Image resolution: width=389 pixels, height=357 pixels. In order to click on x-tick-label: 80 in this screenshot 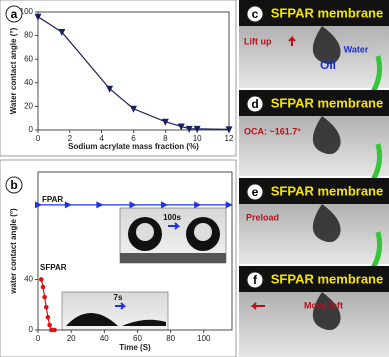, I will do `click(170, 338)`.